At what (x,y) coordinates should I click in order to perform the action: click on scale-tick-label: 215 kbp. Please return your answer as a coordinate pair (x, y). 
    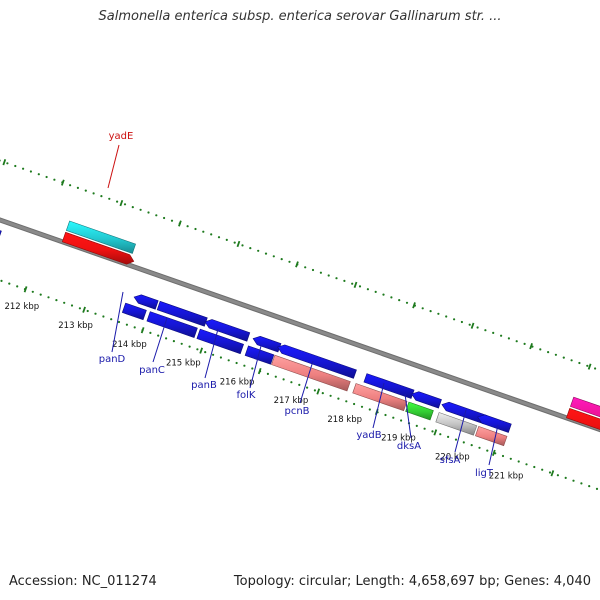
    Looking at the image, I should click on (183, 364).